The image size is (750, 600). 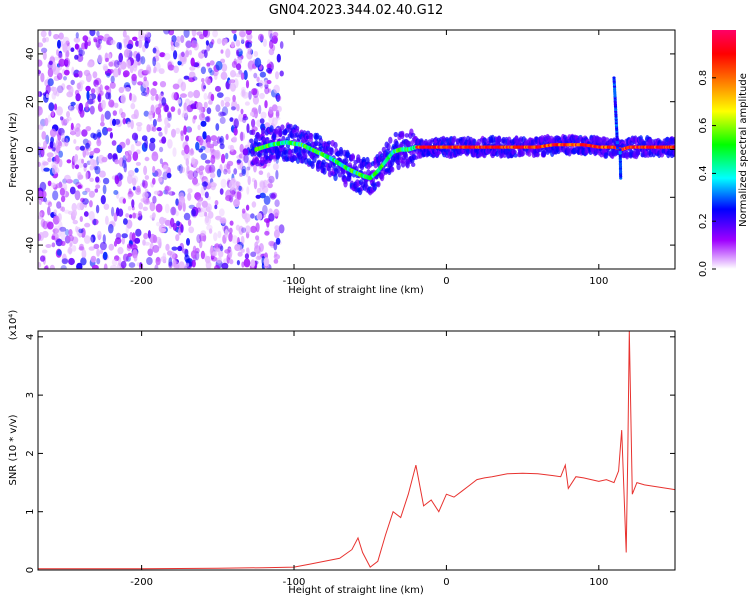 I want to click on colorbar-tick-label: 0.6, so click(x=703, y=126).